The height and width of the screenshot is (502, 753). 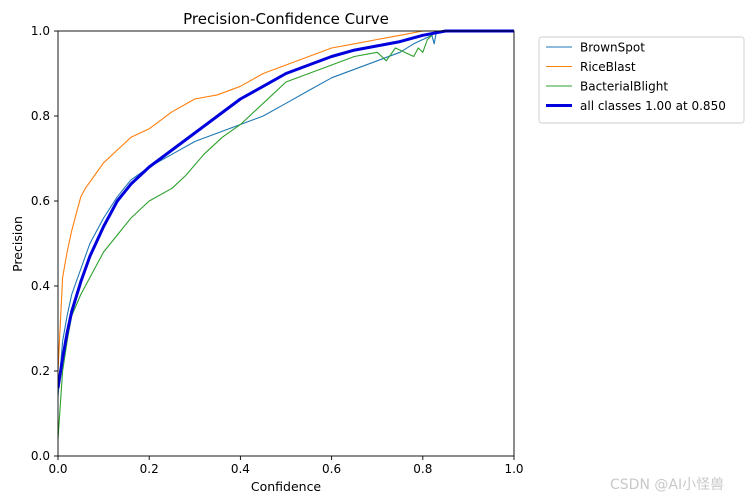 What do you see at coordinates (286, 486) in the screenshot?
I see `x-axis-label: Confidence` at bounding box center [286, 486].